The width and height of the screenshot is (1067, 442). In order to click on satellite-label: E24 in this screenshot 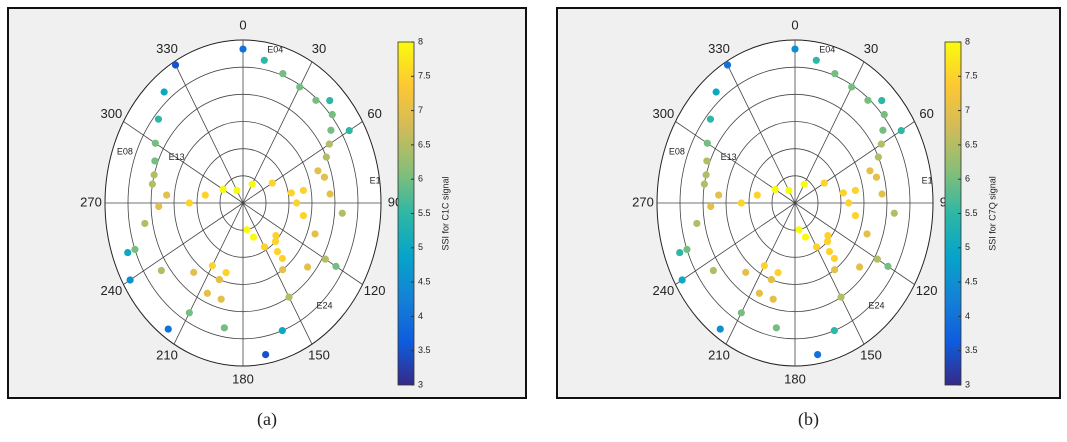, I will do `click(877, 306)`.